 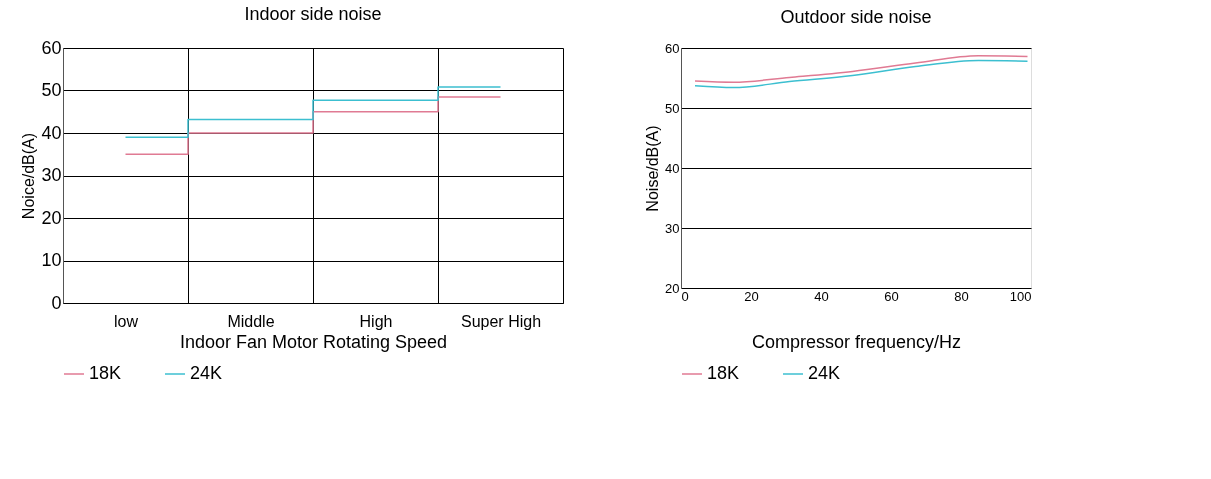 What do you see at coordinates (251, 321) in the screenshot?
I see `x-tick-label: Middle` at bounding box center [251, 321].